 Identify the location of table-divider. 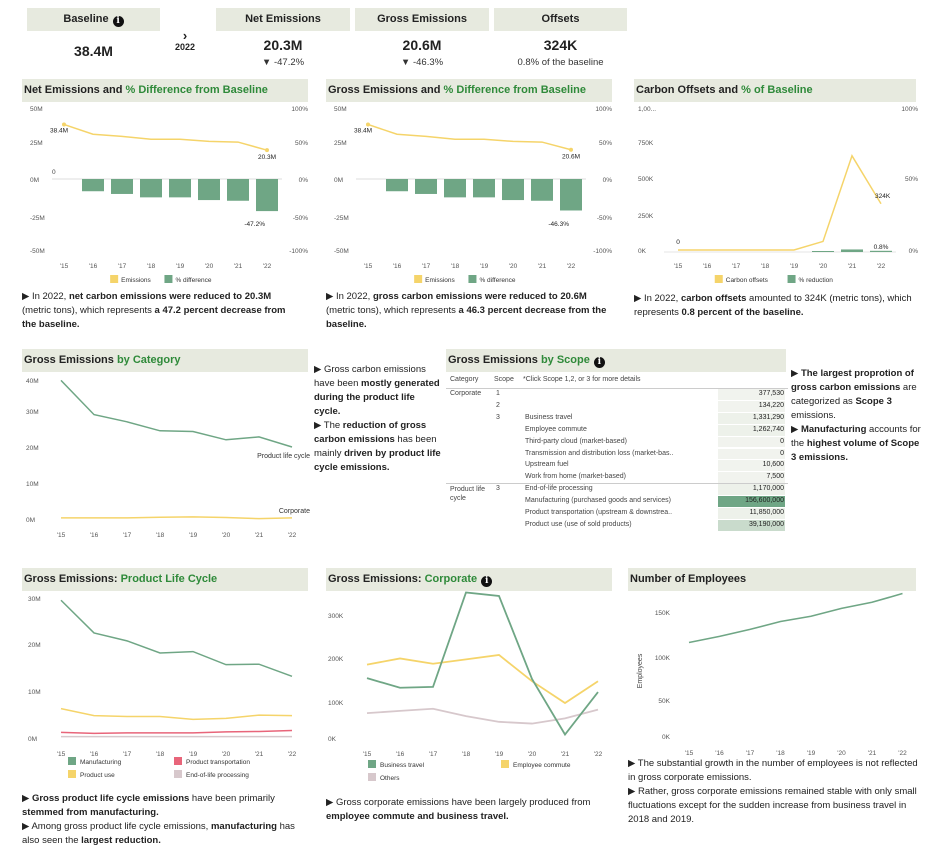
(617, 484).